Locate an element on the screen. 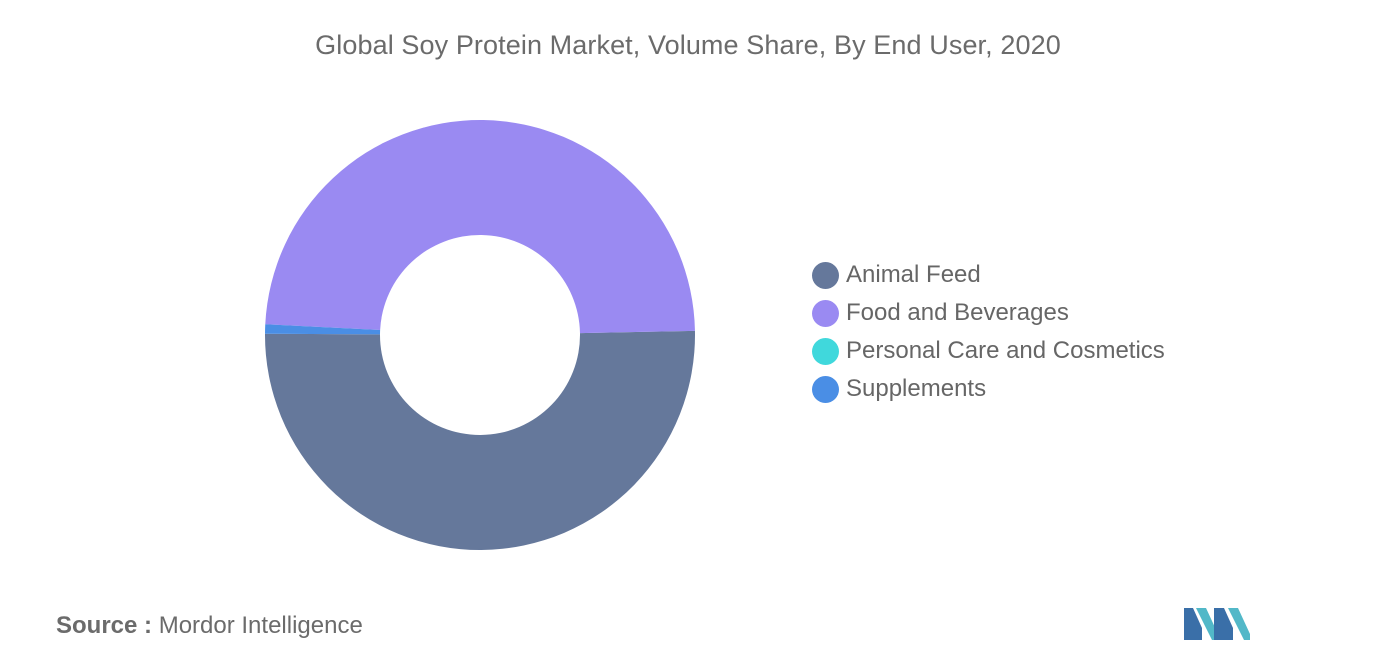 The height and width of the screenshot is (665, 1376). source-text: Mordor Intelligence is located at coordinates (260, 625).